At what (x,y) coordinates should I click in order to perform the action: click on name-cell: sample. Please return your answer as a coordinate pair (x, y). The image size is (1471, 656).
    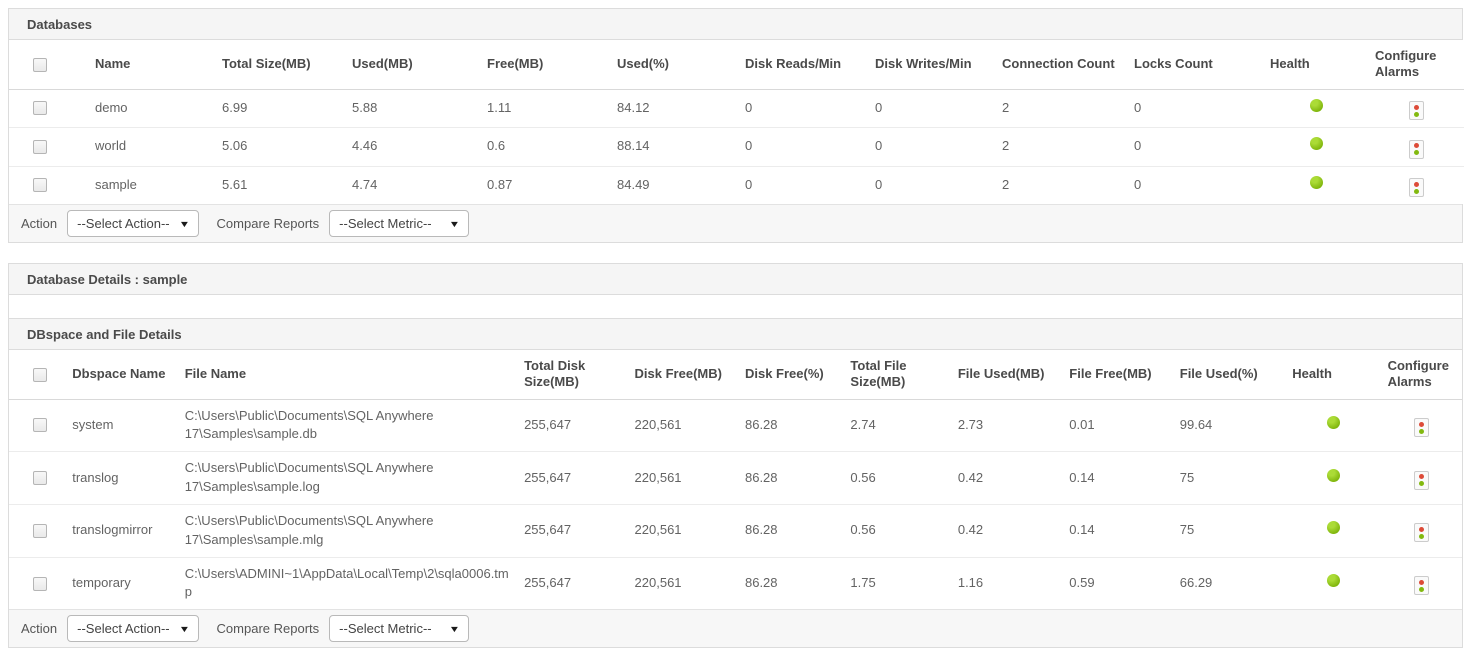
    Looking at the image, I should click on (116, 184).